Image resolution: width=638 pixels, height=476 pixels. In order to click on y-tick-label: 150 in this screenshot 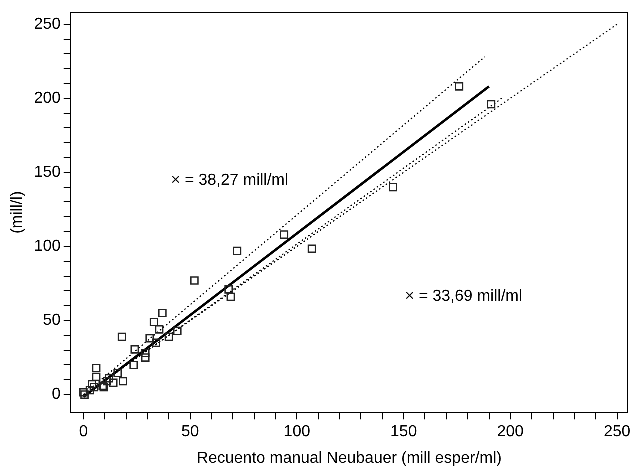, I will do `click(47, 173)`.